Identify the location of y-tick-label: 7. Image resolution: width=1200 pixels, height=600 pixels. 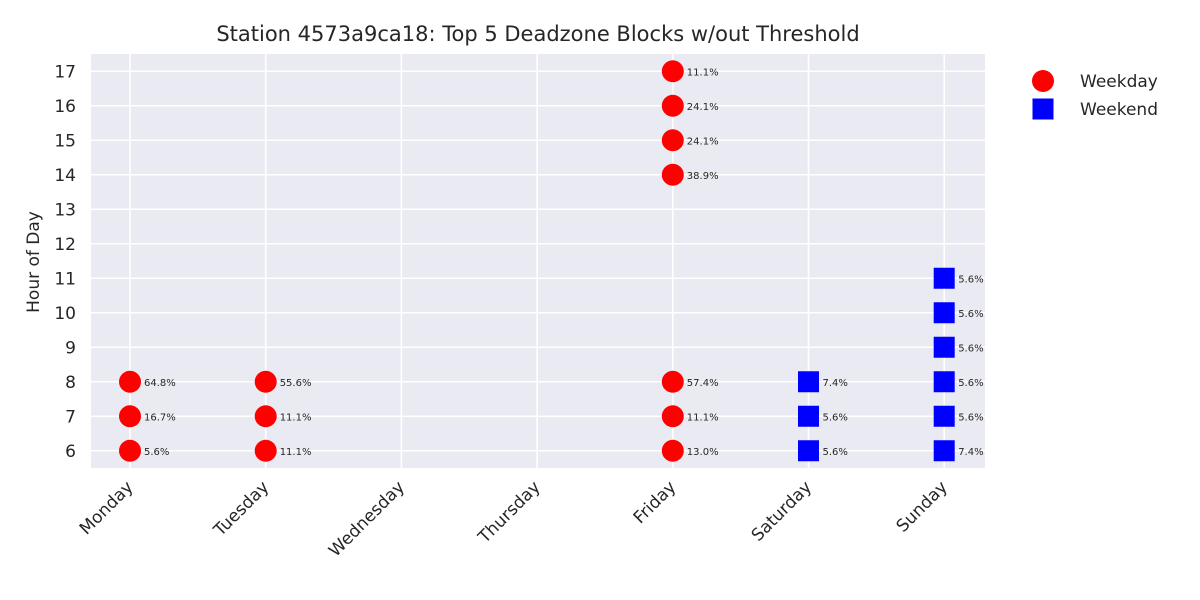
(70, 417).